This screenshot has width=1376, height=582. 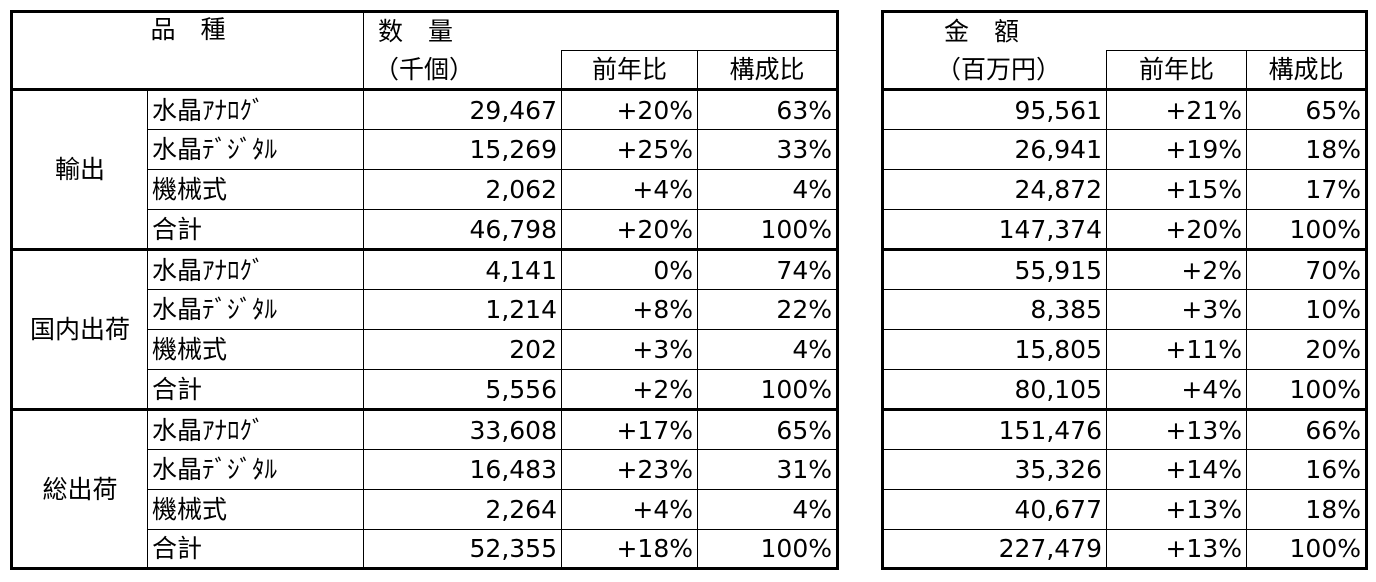 I want to click on qty-yoy-value: +25%, so click(x=629, y=149).